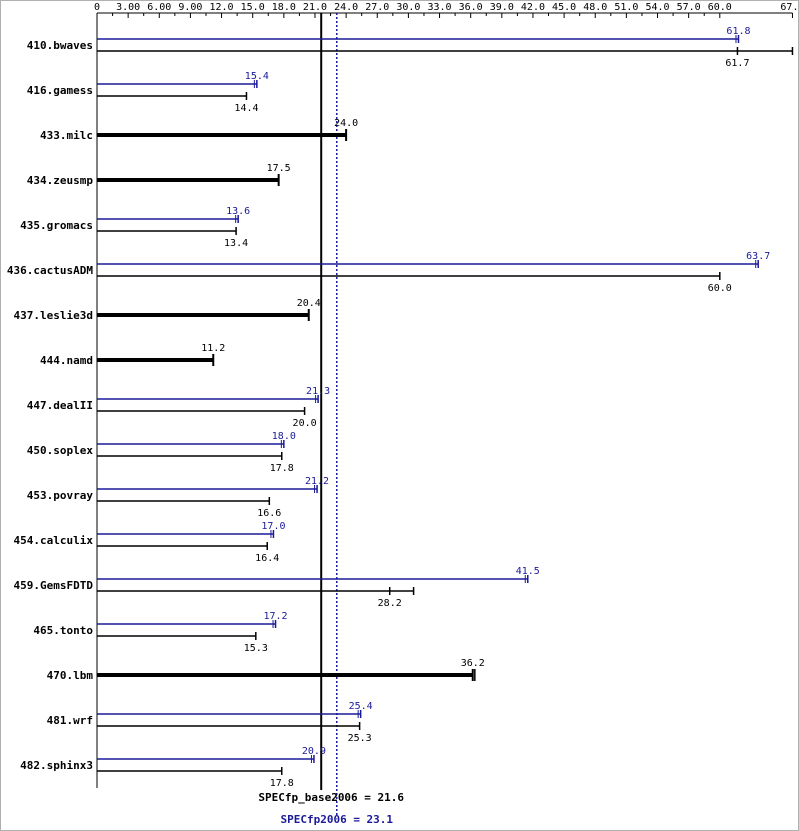 This screenshot has width=799, height=831. I want to click on peak-value-label: 61.8, so click(738, 31).